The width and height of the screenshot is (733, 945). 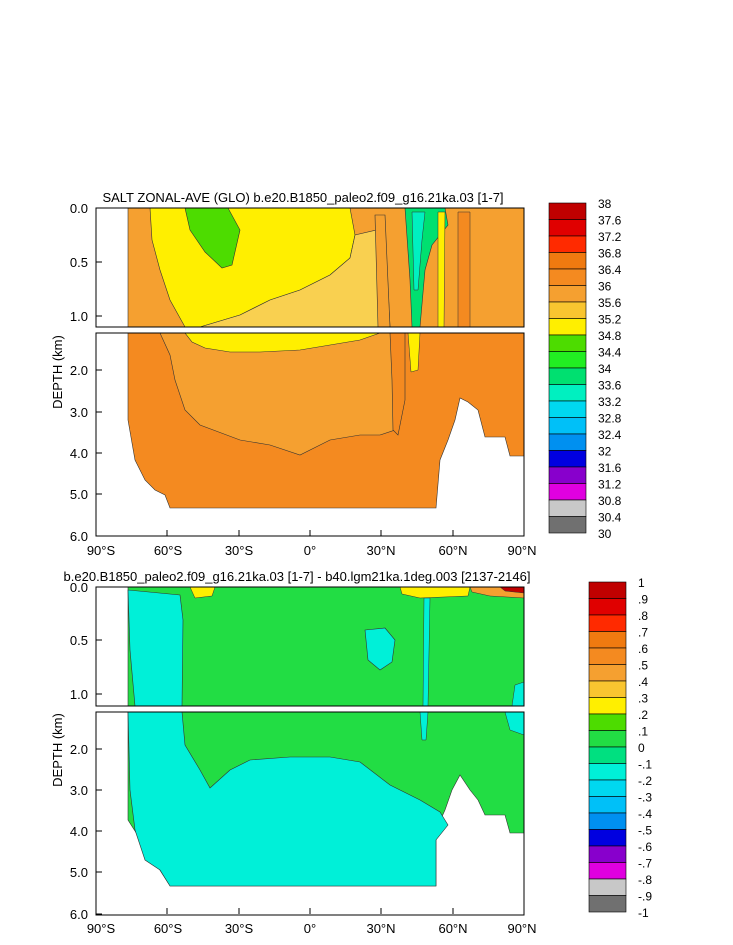 I want to click on colorbar-0-label-0: 38, so click(x=605, y=204).